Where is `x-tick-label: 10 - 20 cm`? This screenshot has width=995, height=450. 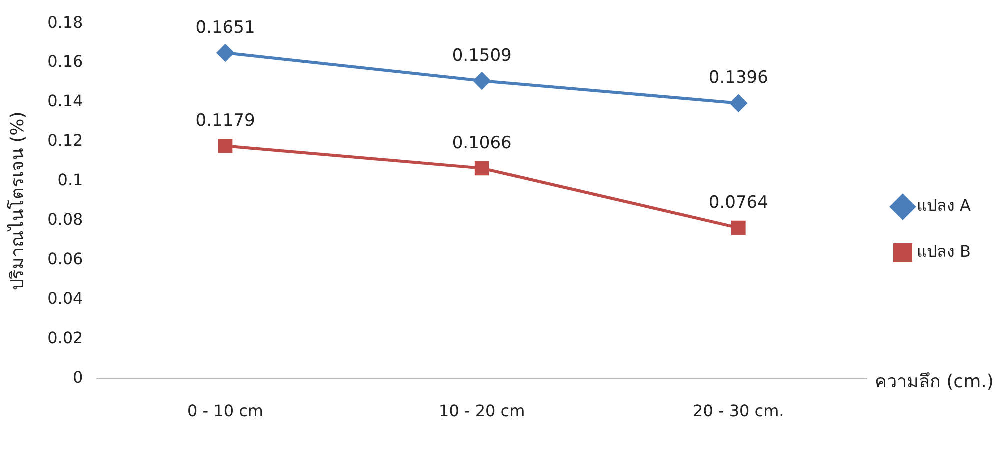
x-tick-label: 10 - 20 cm is located at coordinates (482, 411).